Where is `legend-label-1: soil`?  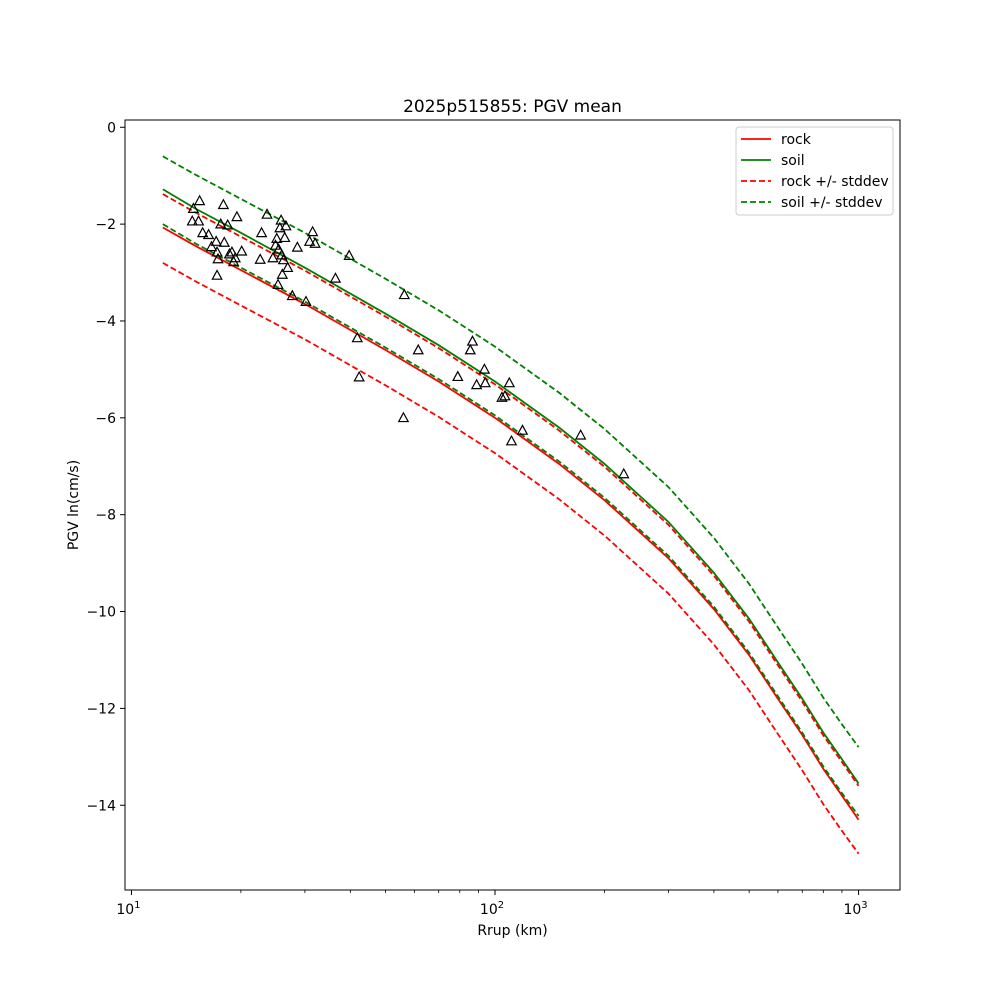 legend-label-1: soil is located at coordinates (793, 161).